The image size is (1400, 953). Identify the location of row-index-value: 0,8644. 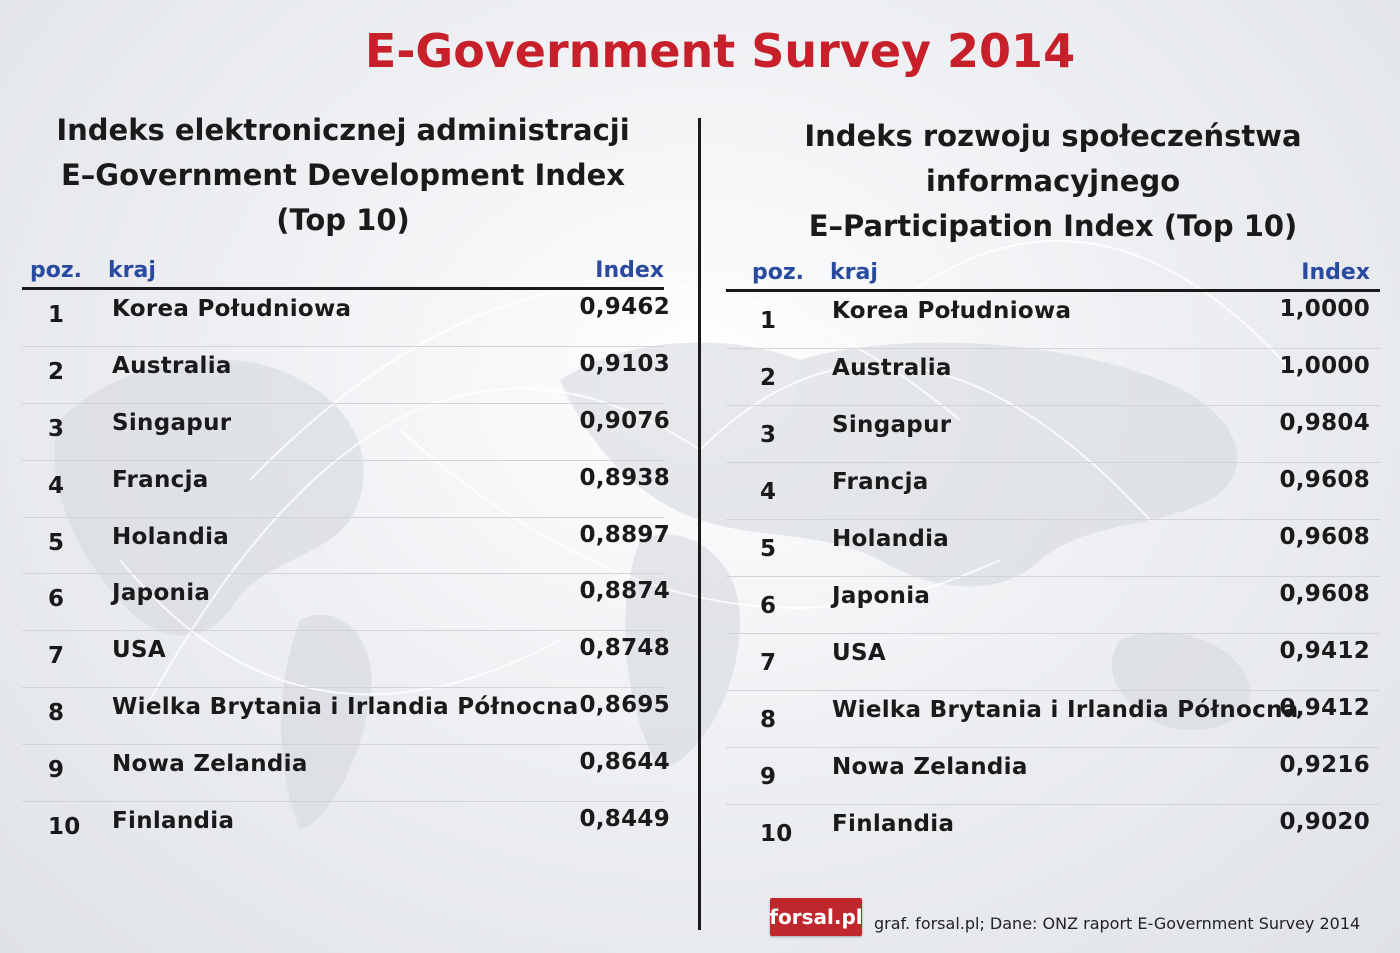
(624, 762).